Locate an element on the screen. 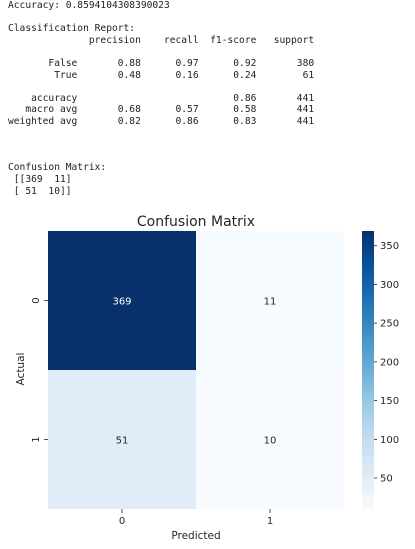 The height and width of the screenshot is (549, 415). x-axis-label: Predicted is located at coordinates (195, 536).